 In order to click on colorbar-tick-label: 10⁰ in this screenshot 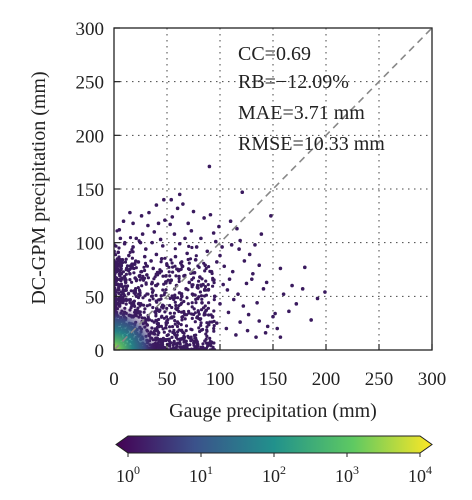, I will do `click(128, 474)`.